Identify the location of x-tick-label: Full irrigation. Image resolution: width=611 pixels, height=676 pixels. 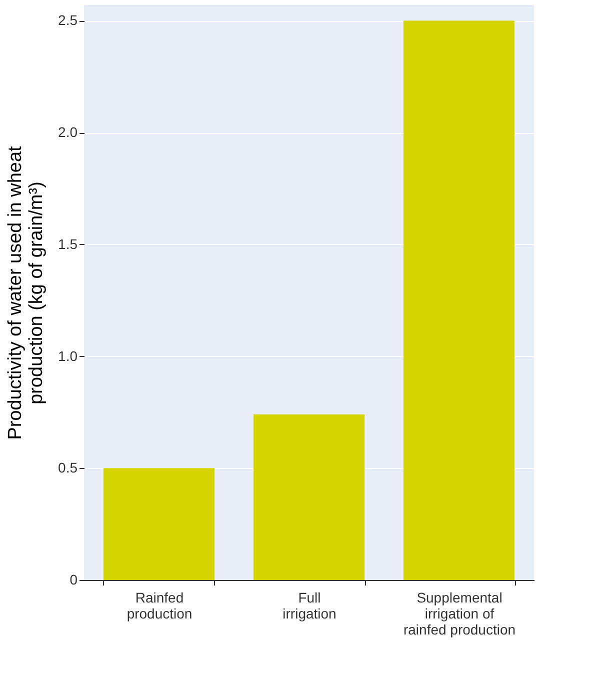
(309, 606).